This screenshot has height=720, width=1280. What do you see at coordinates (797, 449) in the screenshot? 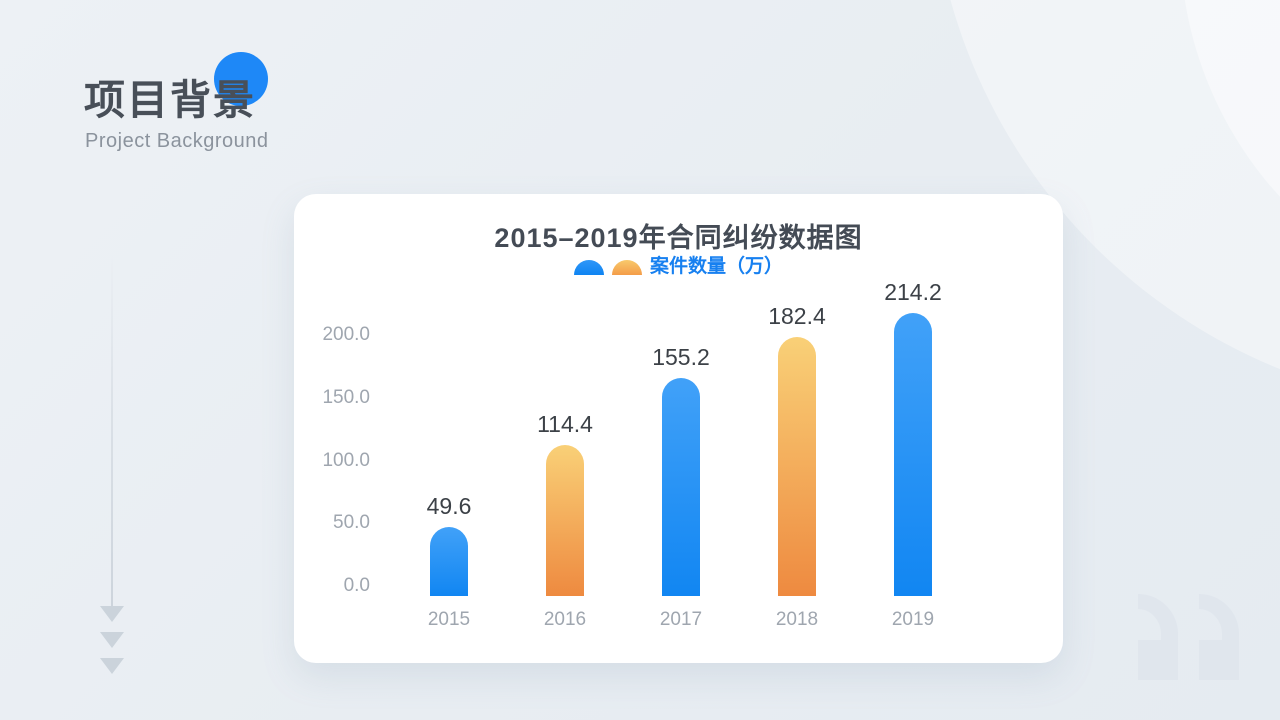
I see `bar-2018: 182.4` at bounding box center [797, 449].